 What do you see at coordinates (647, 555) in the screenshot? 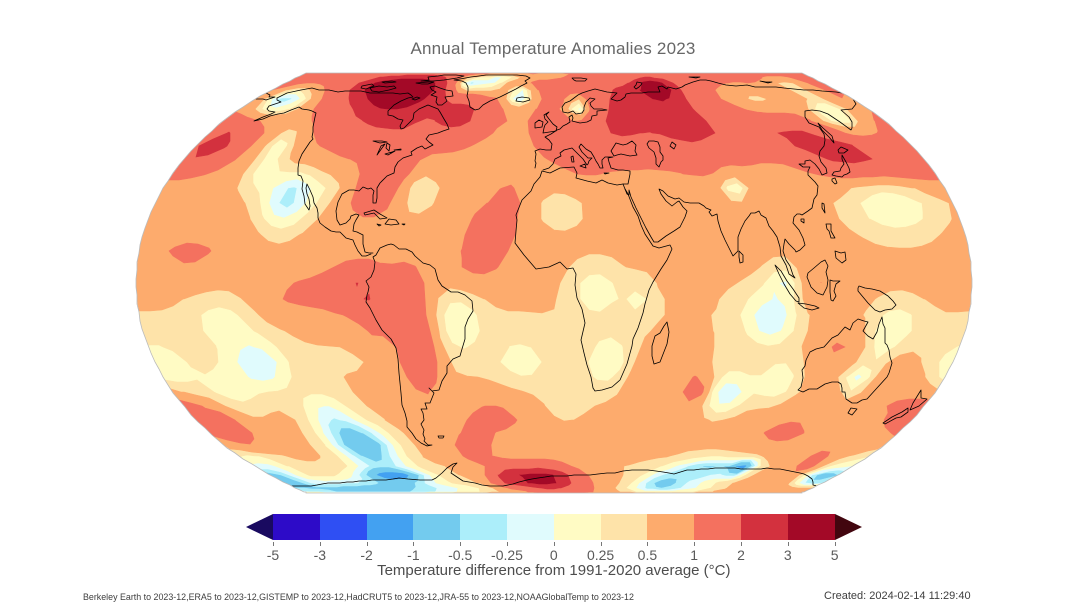
I see `colorbar-ticklabel: 0.5` at bounding box center [647, 555].